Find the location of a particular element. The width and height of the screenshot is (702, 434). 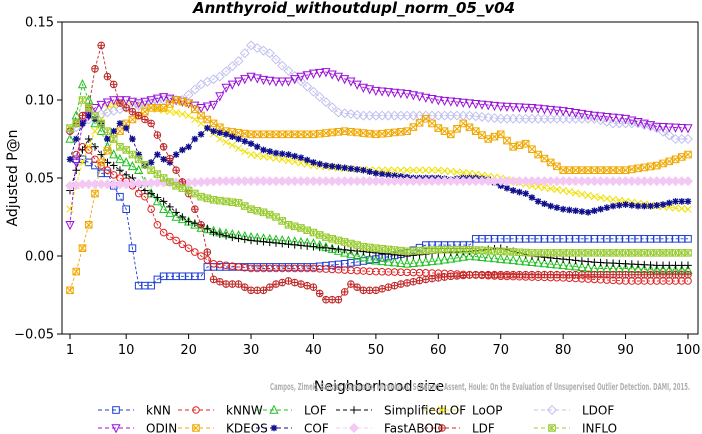

point-knn is located at coordinates (88, 162).